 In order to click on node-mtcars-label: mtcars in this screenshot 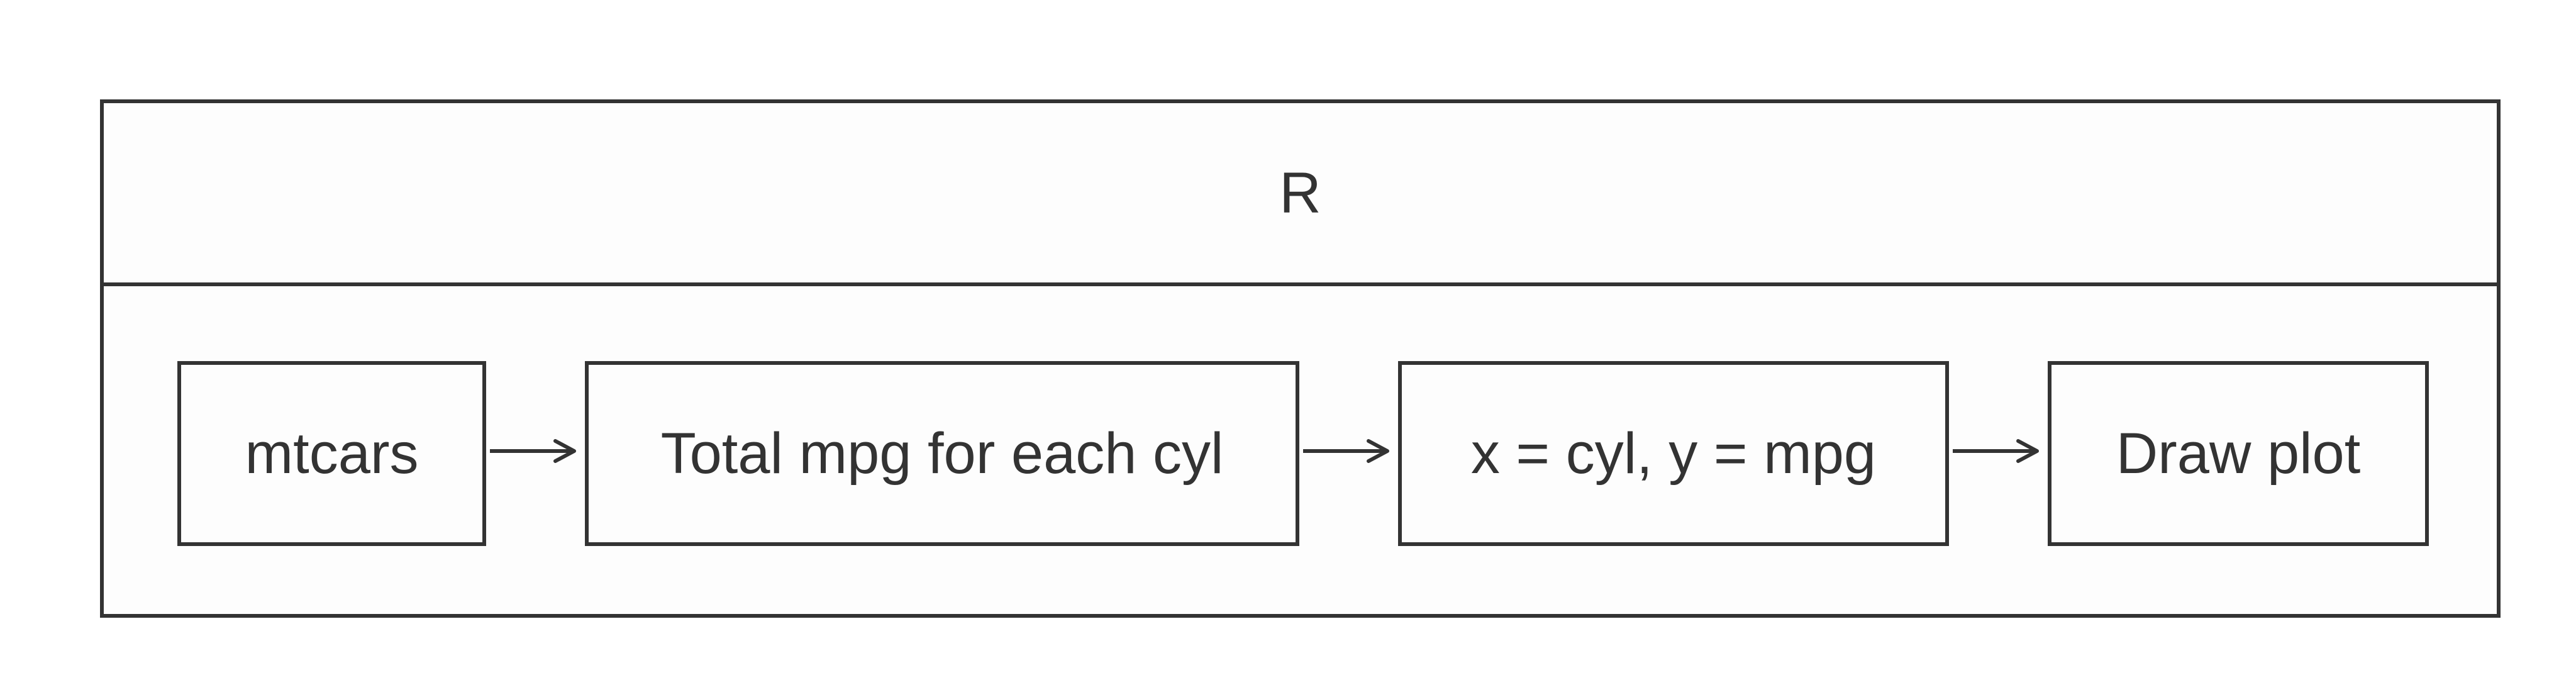, I will do `click(332, 453)`.